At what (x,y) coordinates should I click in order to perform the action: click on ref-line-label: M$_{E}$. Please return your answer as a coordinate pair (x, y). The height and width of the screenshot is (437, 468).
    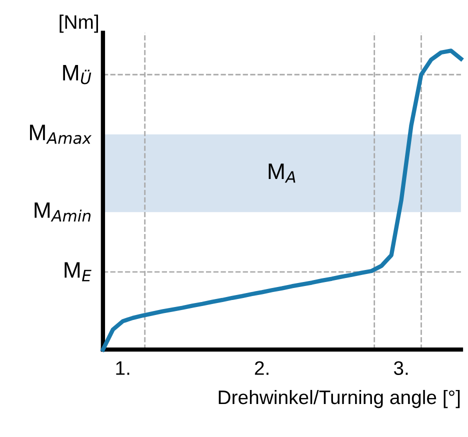
    Looking at the image, I should click on (78, 272).